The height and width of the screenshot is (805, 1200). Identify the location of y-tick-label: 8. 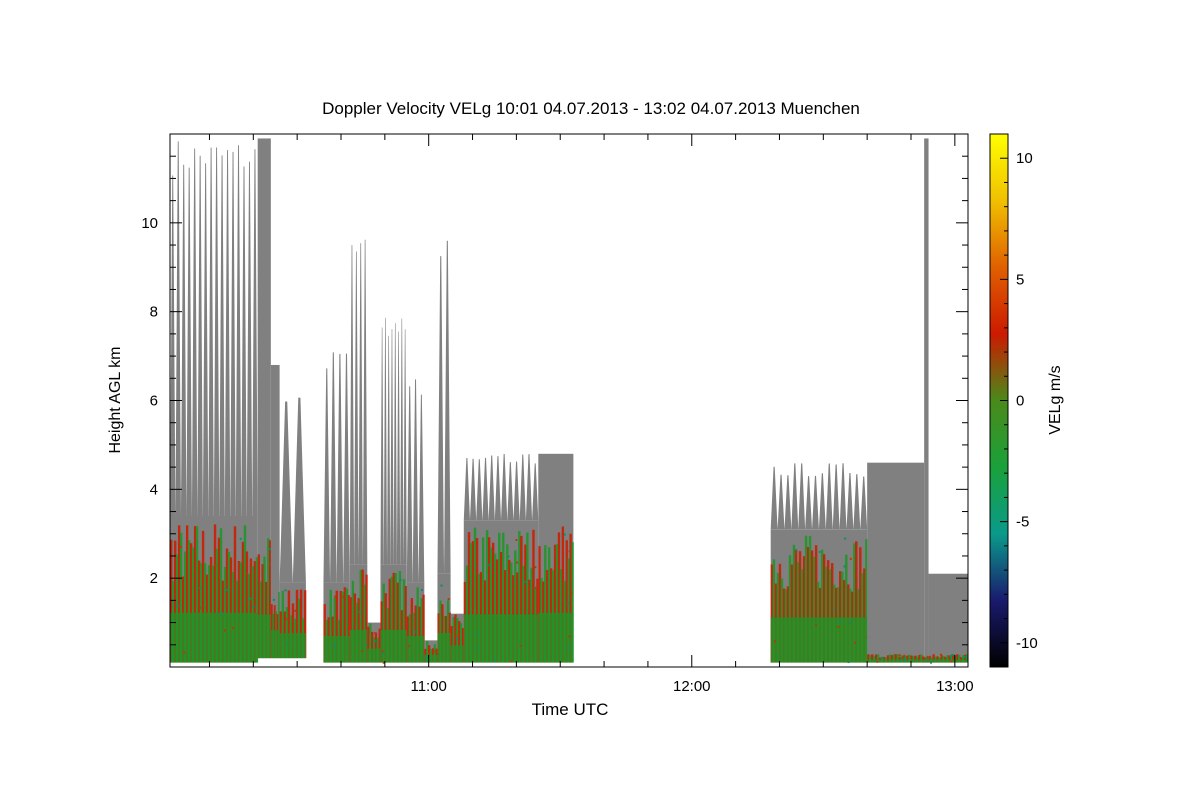
(154, 312).